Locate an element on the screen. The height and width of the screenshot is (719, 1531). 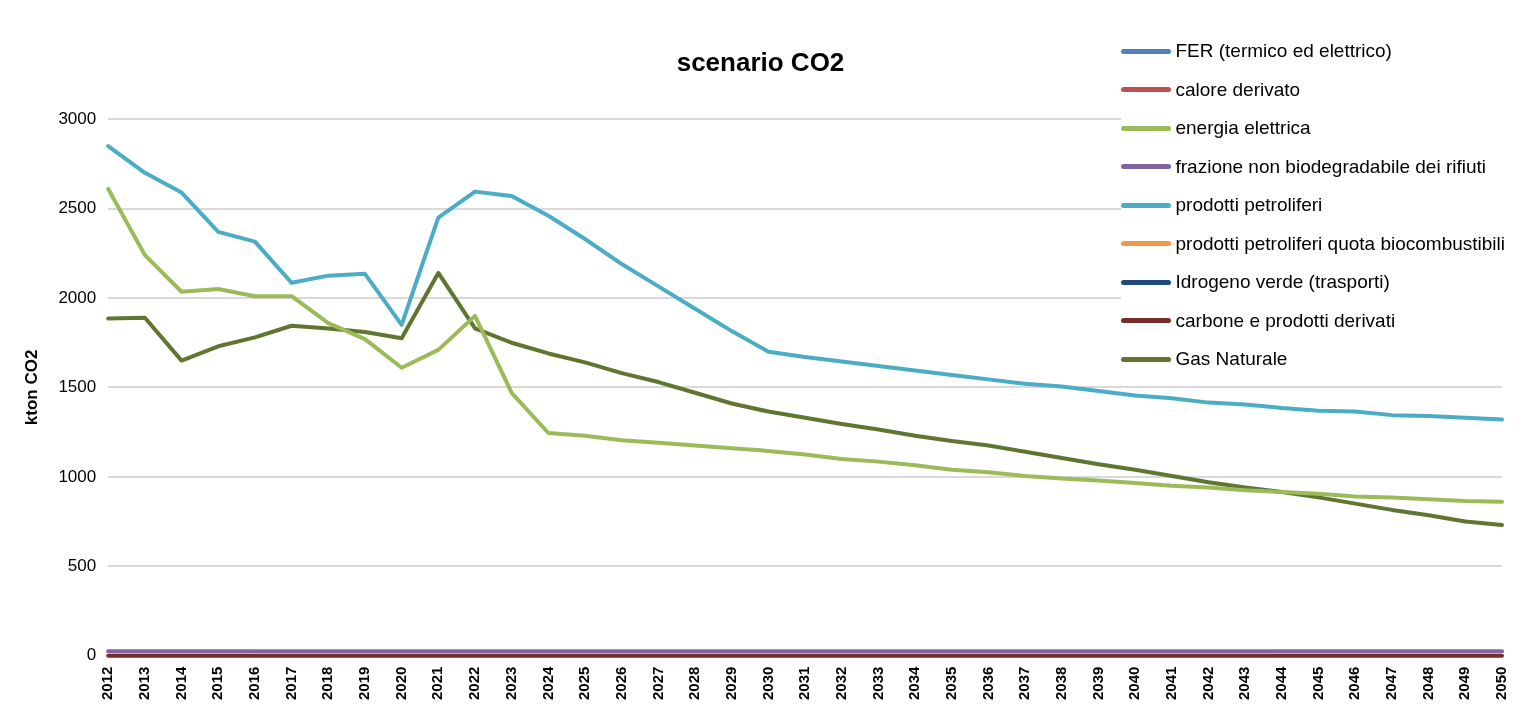
y-tick-label: 500 is located at coordinates (82, 565).